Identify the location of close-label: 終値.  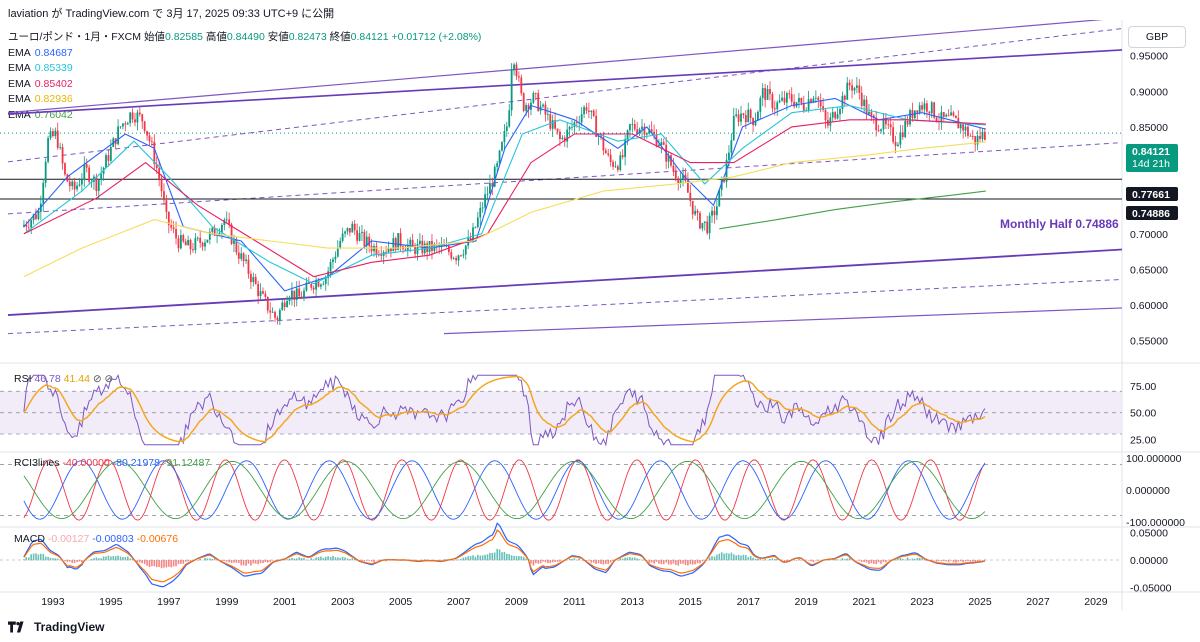
(340, 37).